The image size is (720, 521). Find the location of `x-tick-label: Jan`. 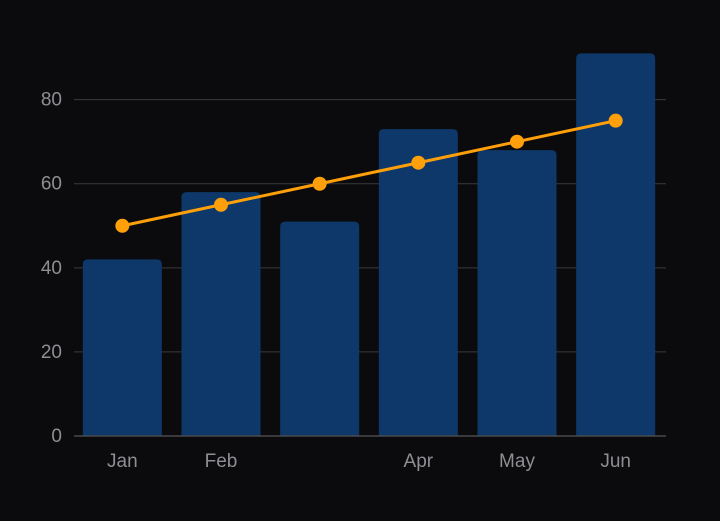

x-tick-label: Jan is located at coordinates (122, 461).